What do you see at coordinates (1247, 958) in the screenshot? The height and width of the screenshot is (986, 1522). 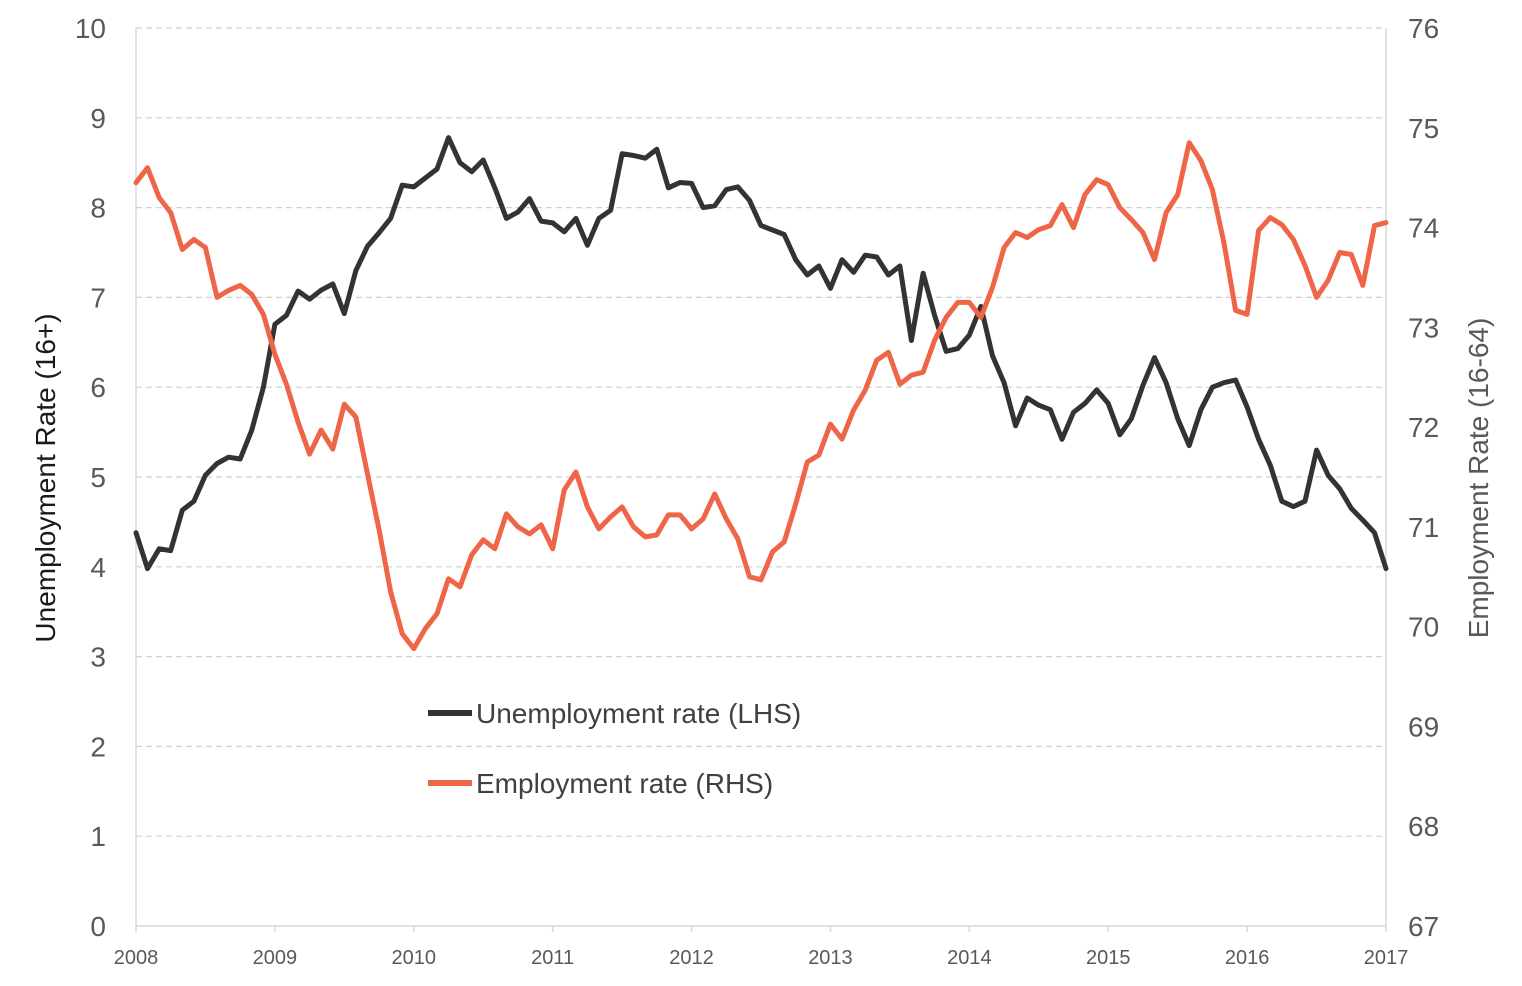 I see `x-tick-label: 2016` at bounding box center [1247, 958].